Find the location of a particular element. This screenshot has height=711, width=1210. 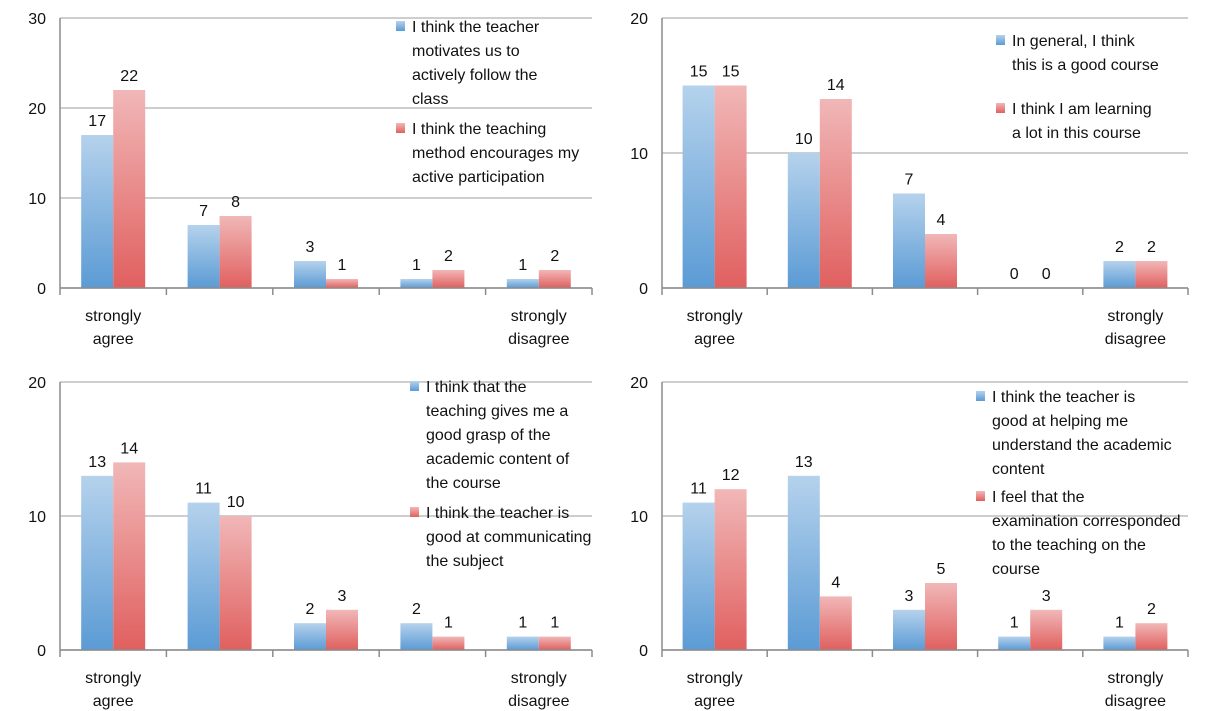

data-label: 15 is located at coordinates (731, 72).